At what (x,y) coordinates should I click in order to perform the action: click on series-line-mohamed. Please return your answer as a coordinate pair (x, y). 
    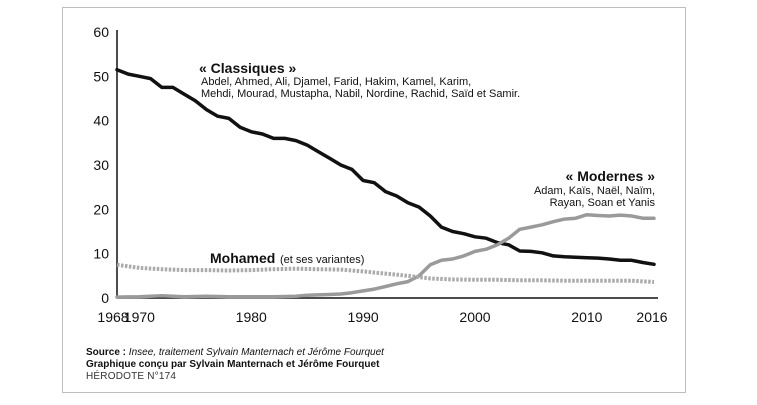
    Looking at the image, I should click on (385, 273).